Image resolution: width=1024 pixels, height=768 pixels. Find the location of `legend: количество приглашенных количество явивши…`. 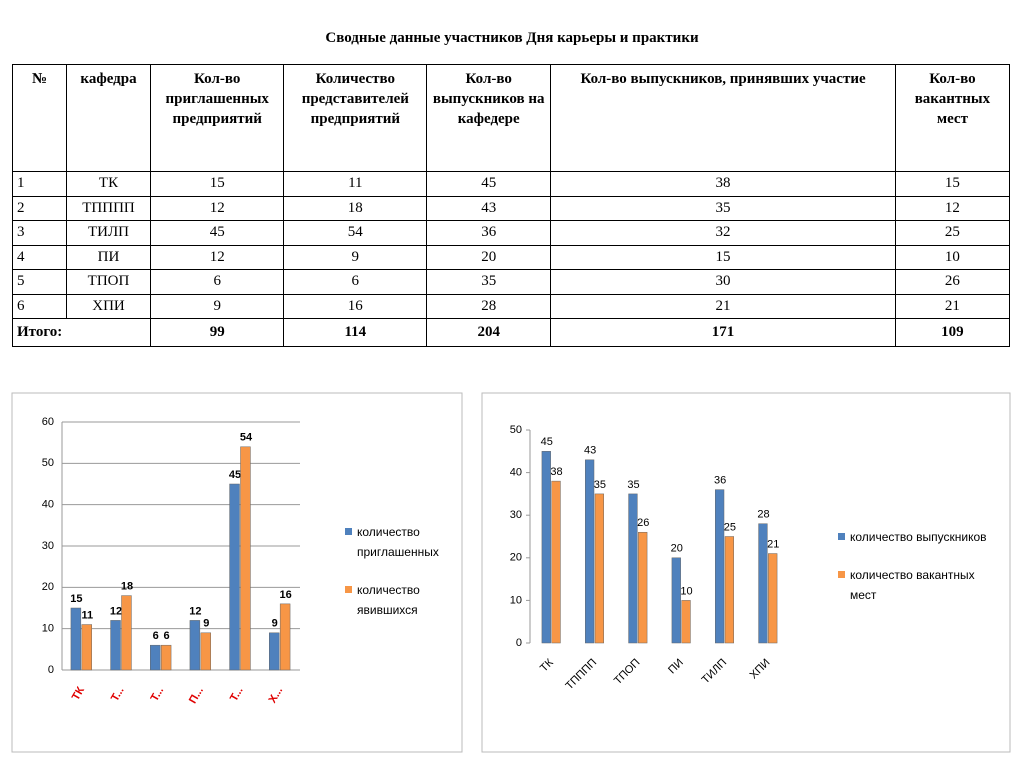

legend: количество приглашенных количество явивши… is located at coordinates (400, 580).